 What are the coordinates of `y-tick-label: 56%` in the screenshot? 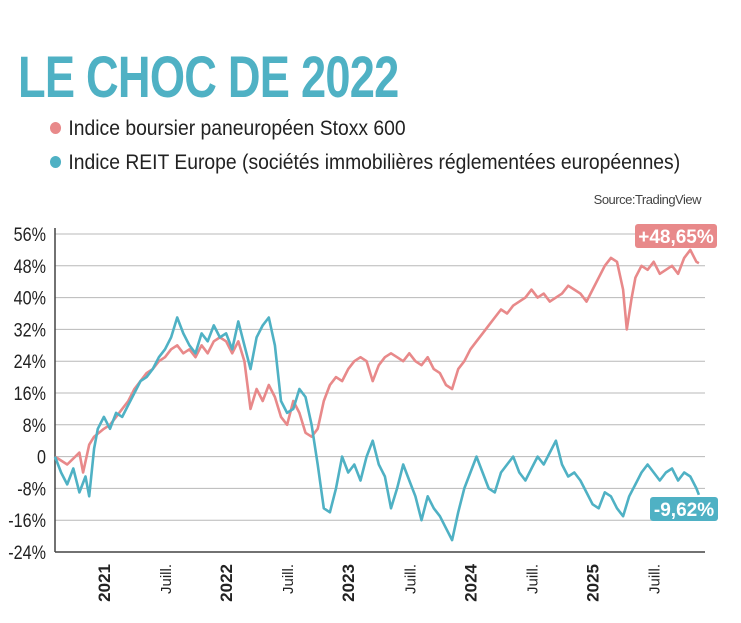 It's located at (30, 235).